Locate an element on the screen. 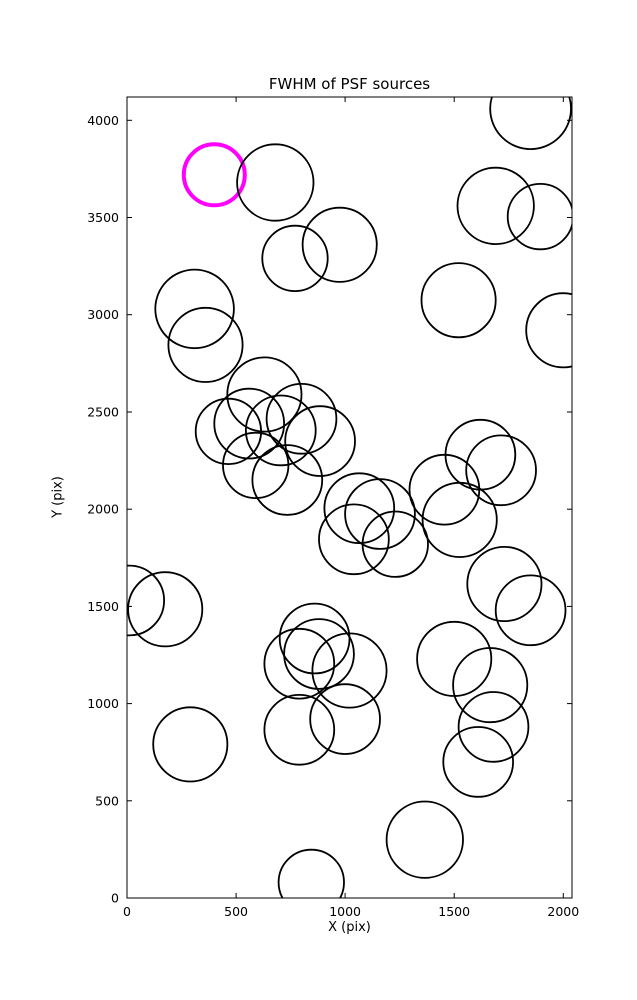  highlighted-source-circle is located at coordinates (214, 175).